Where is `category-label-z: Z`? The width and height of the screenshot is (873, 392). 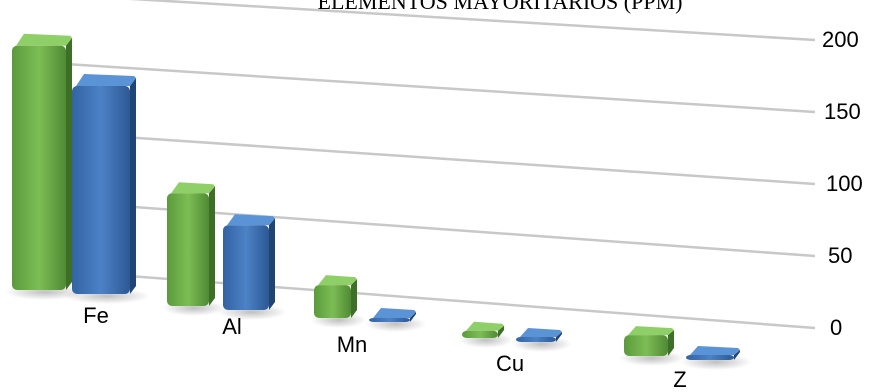
category-label-z: Z is located at coordinates (679, 379).